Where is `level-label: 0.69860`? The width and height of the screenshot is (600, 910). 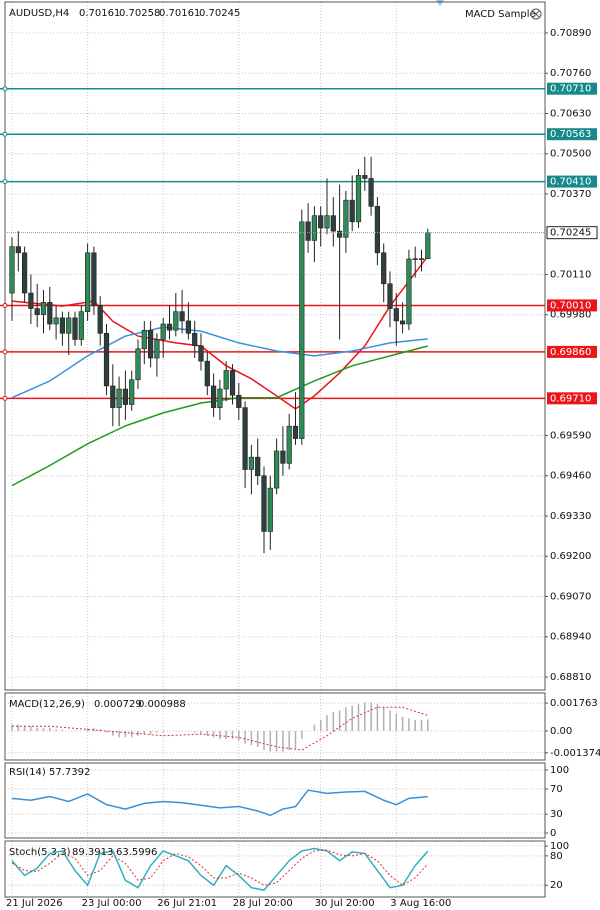
level-label: 0.69860 is located at coordinates (570, 352).